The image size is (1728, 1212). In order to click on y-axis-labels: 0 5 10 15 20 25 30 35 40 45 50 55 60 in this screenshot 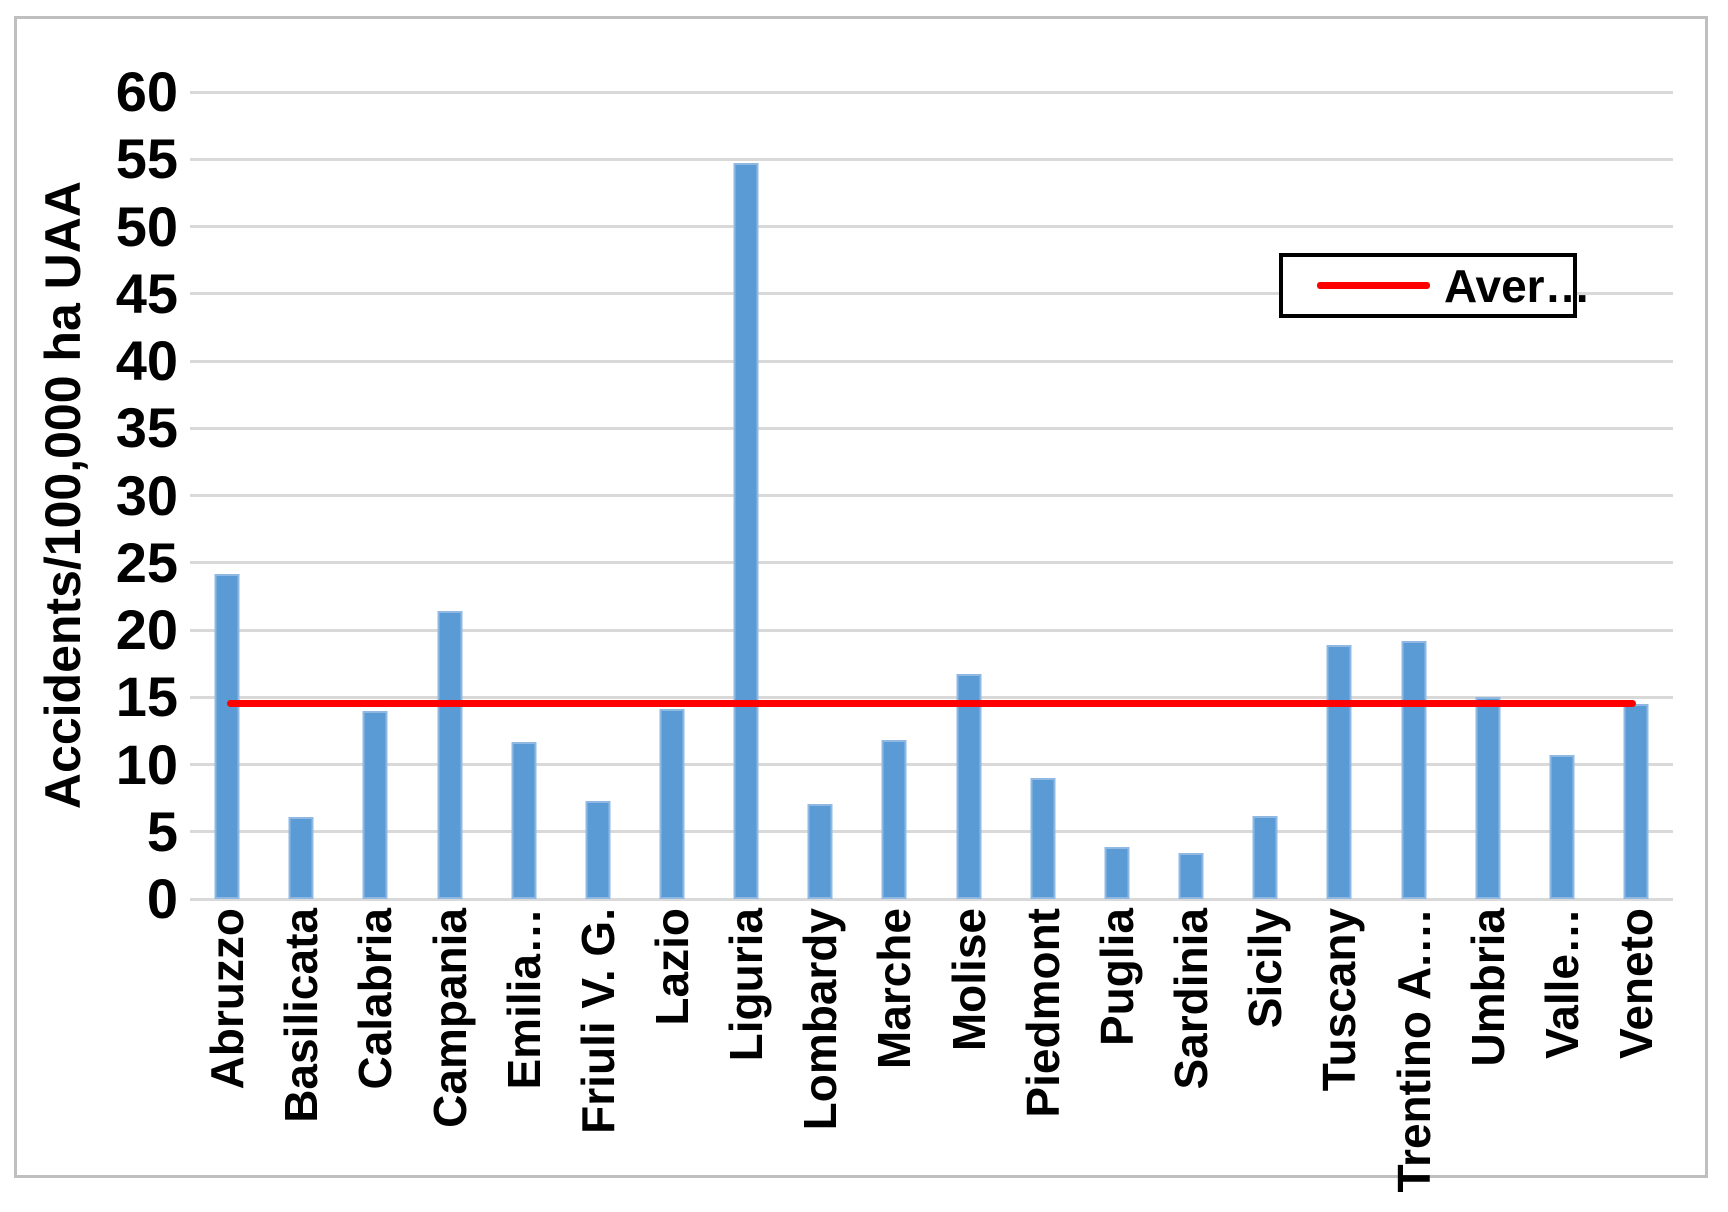, I will do `click(104, 495)`.